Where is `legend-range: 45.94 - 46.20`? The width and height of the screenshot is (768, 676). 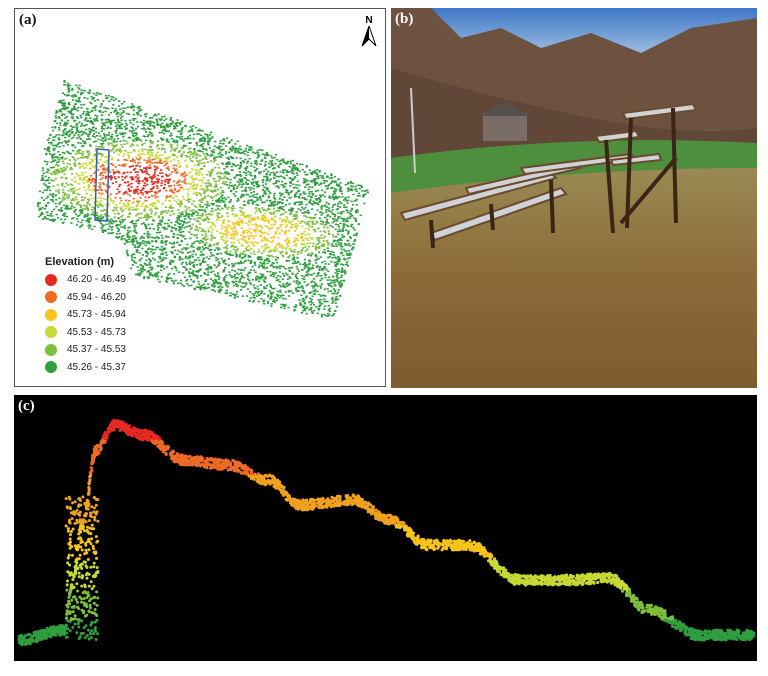
legend-range: 45.94 - 46.20 is located at coordinates (96, 297).